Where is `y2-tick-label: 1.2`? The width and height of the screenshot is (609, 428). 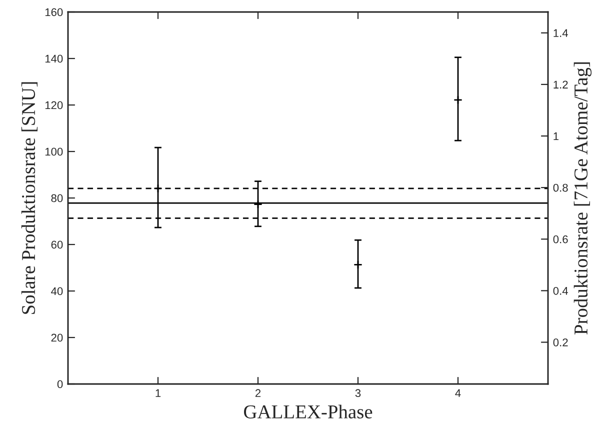
y2-tick-label: 1.2 is located at coordinates (561, 84).